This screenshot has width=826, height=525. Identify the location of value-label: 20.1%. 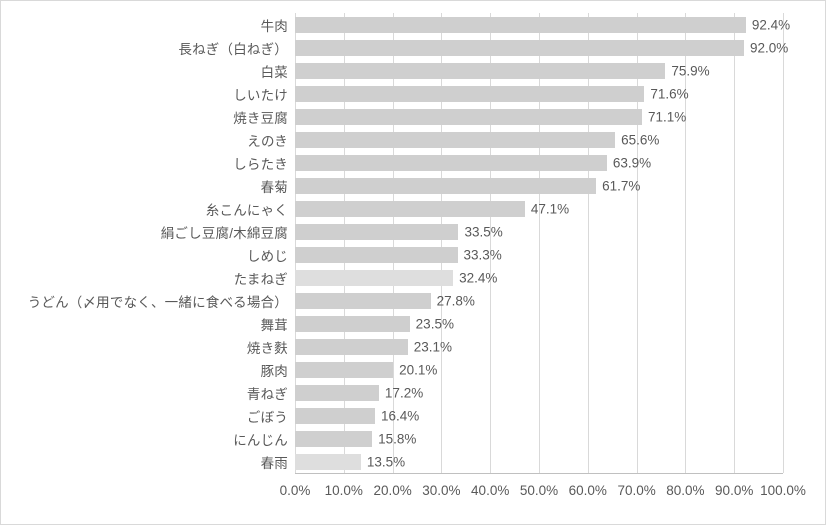
(418, 369).